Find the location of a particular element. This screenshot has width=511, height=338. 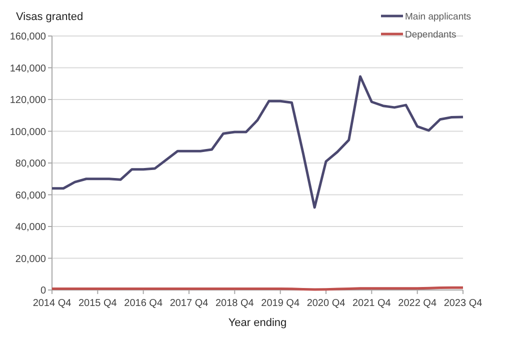

x-tick-label: 2014 Q4 is located at coordinates (52, 303).